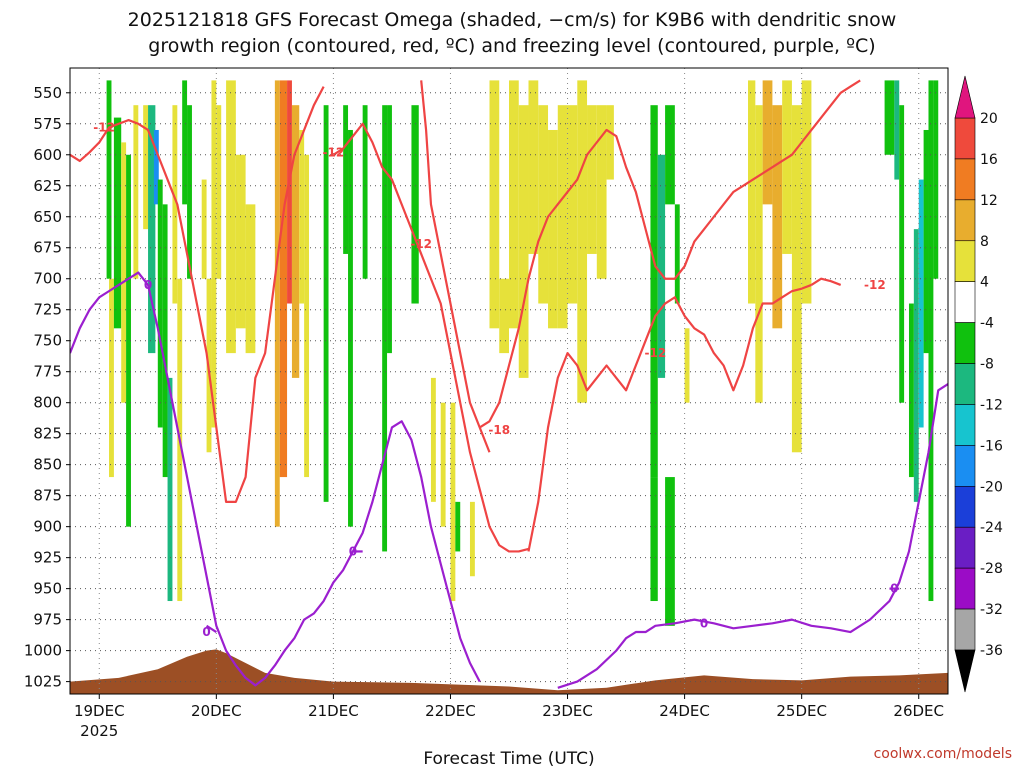 This screenshot has width=1024, height=768. Describe the element at coordinates (991, 487) in the screenshot. I see `colorbar-label-9: -20` at that location.